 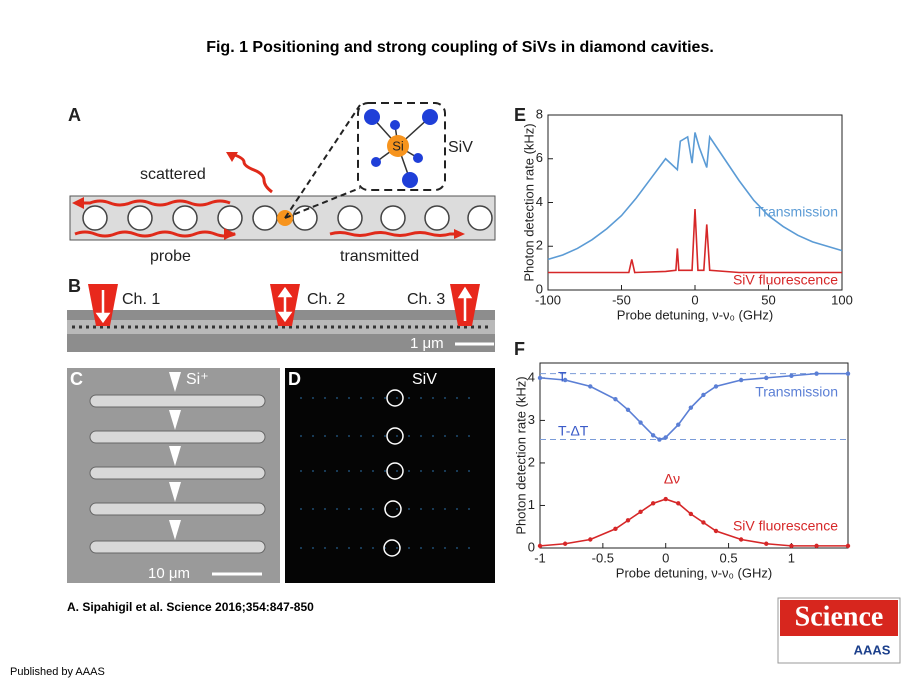 I want to click on x-tick-label: -0.5, so click(x=603, y=557).